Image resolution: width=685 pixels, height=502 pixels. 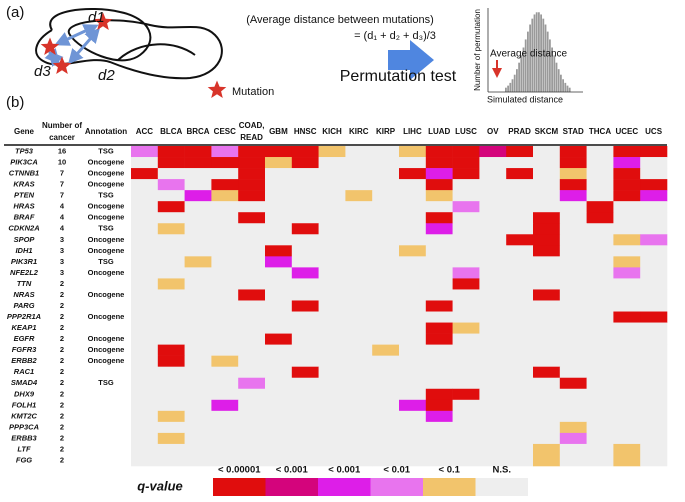 I want to click on gene-label: DHX9, so click(x=24, y=393).